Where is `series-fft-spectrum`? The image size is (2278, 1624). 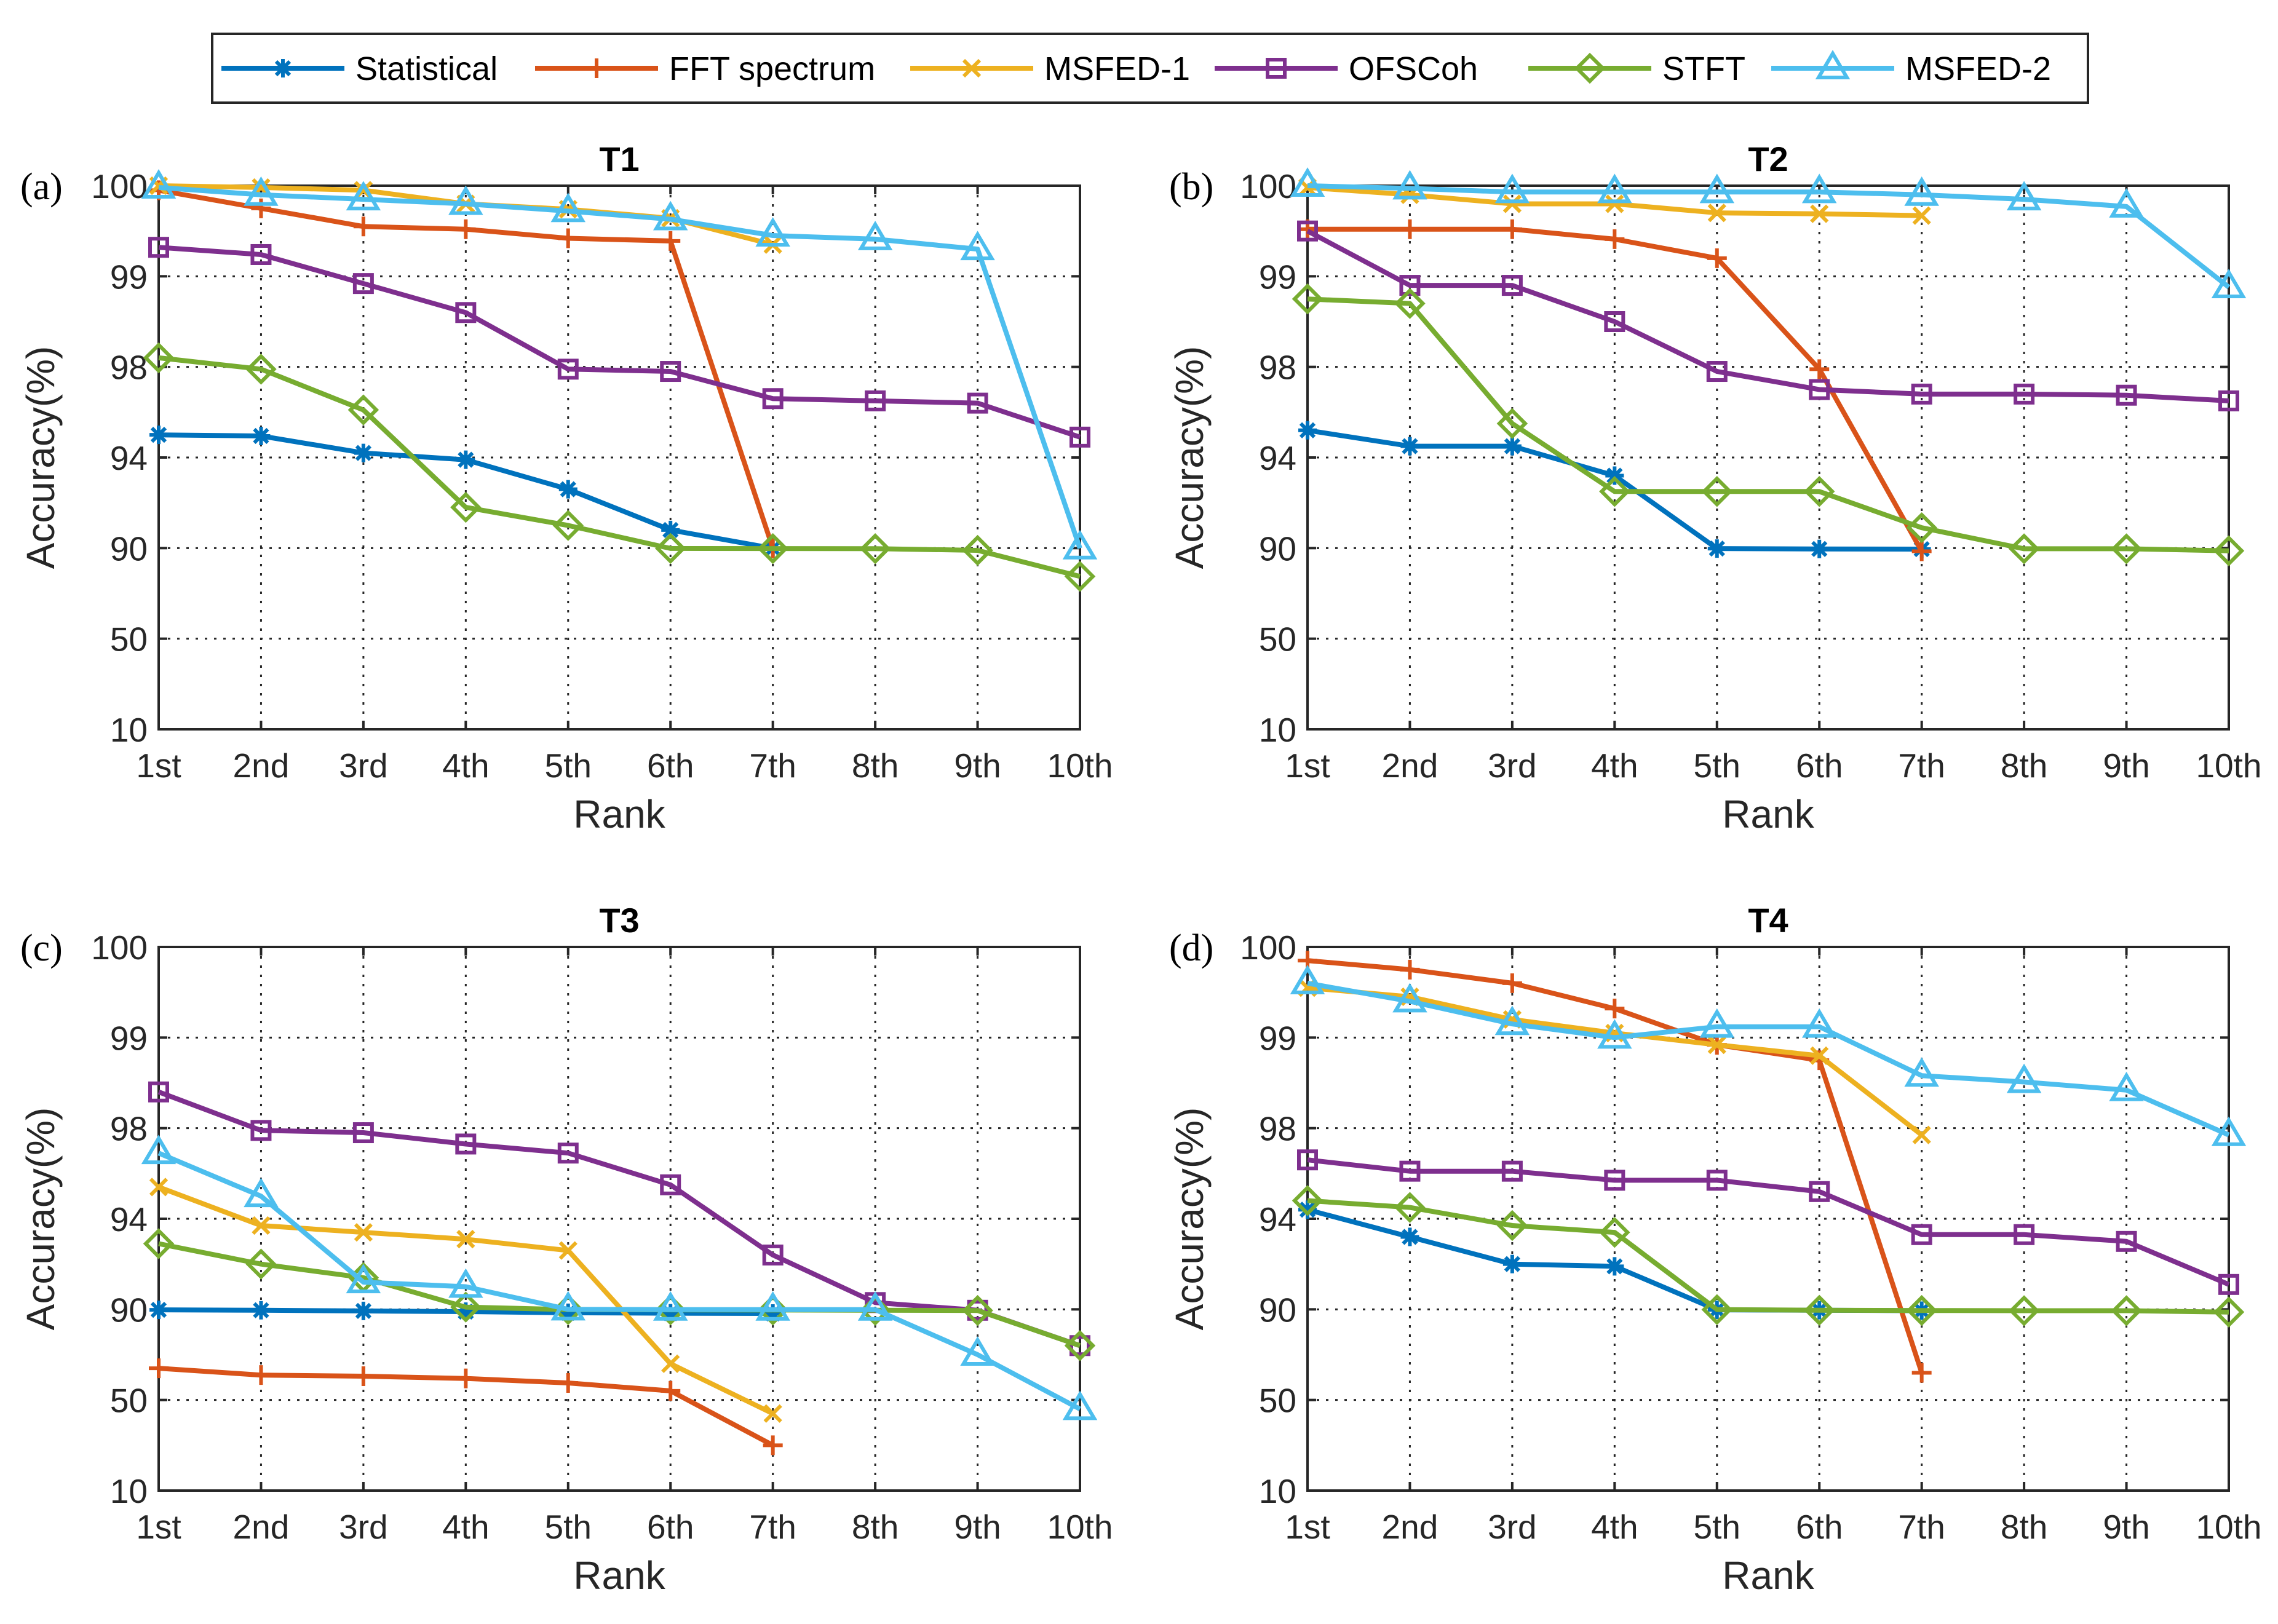 series-fft-spectrum is located at coordinates (1615, 1167).